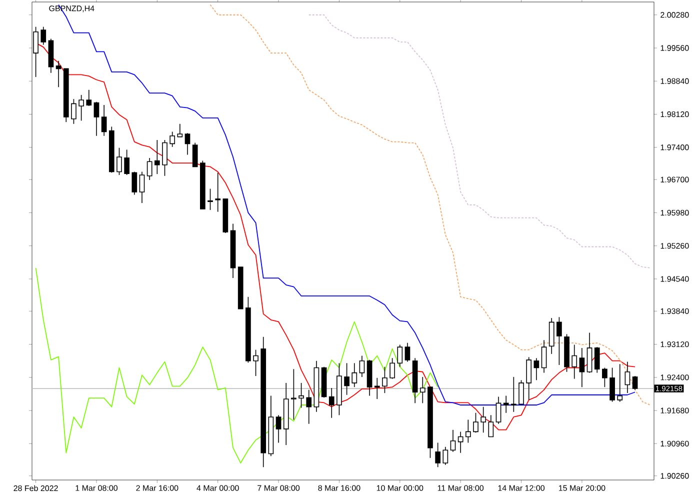 The width and height of the screenshot is (700, 500). What do you see at coordinates (674, 245) in the screenshot?
I see `y-tick-label: 1.95260` at bounding box center [674, 245].